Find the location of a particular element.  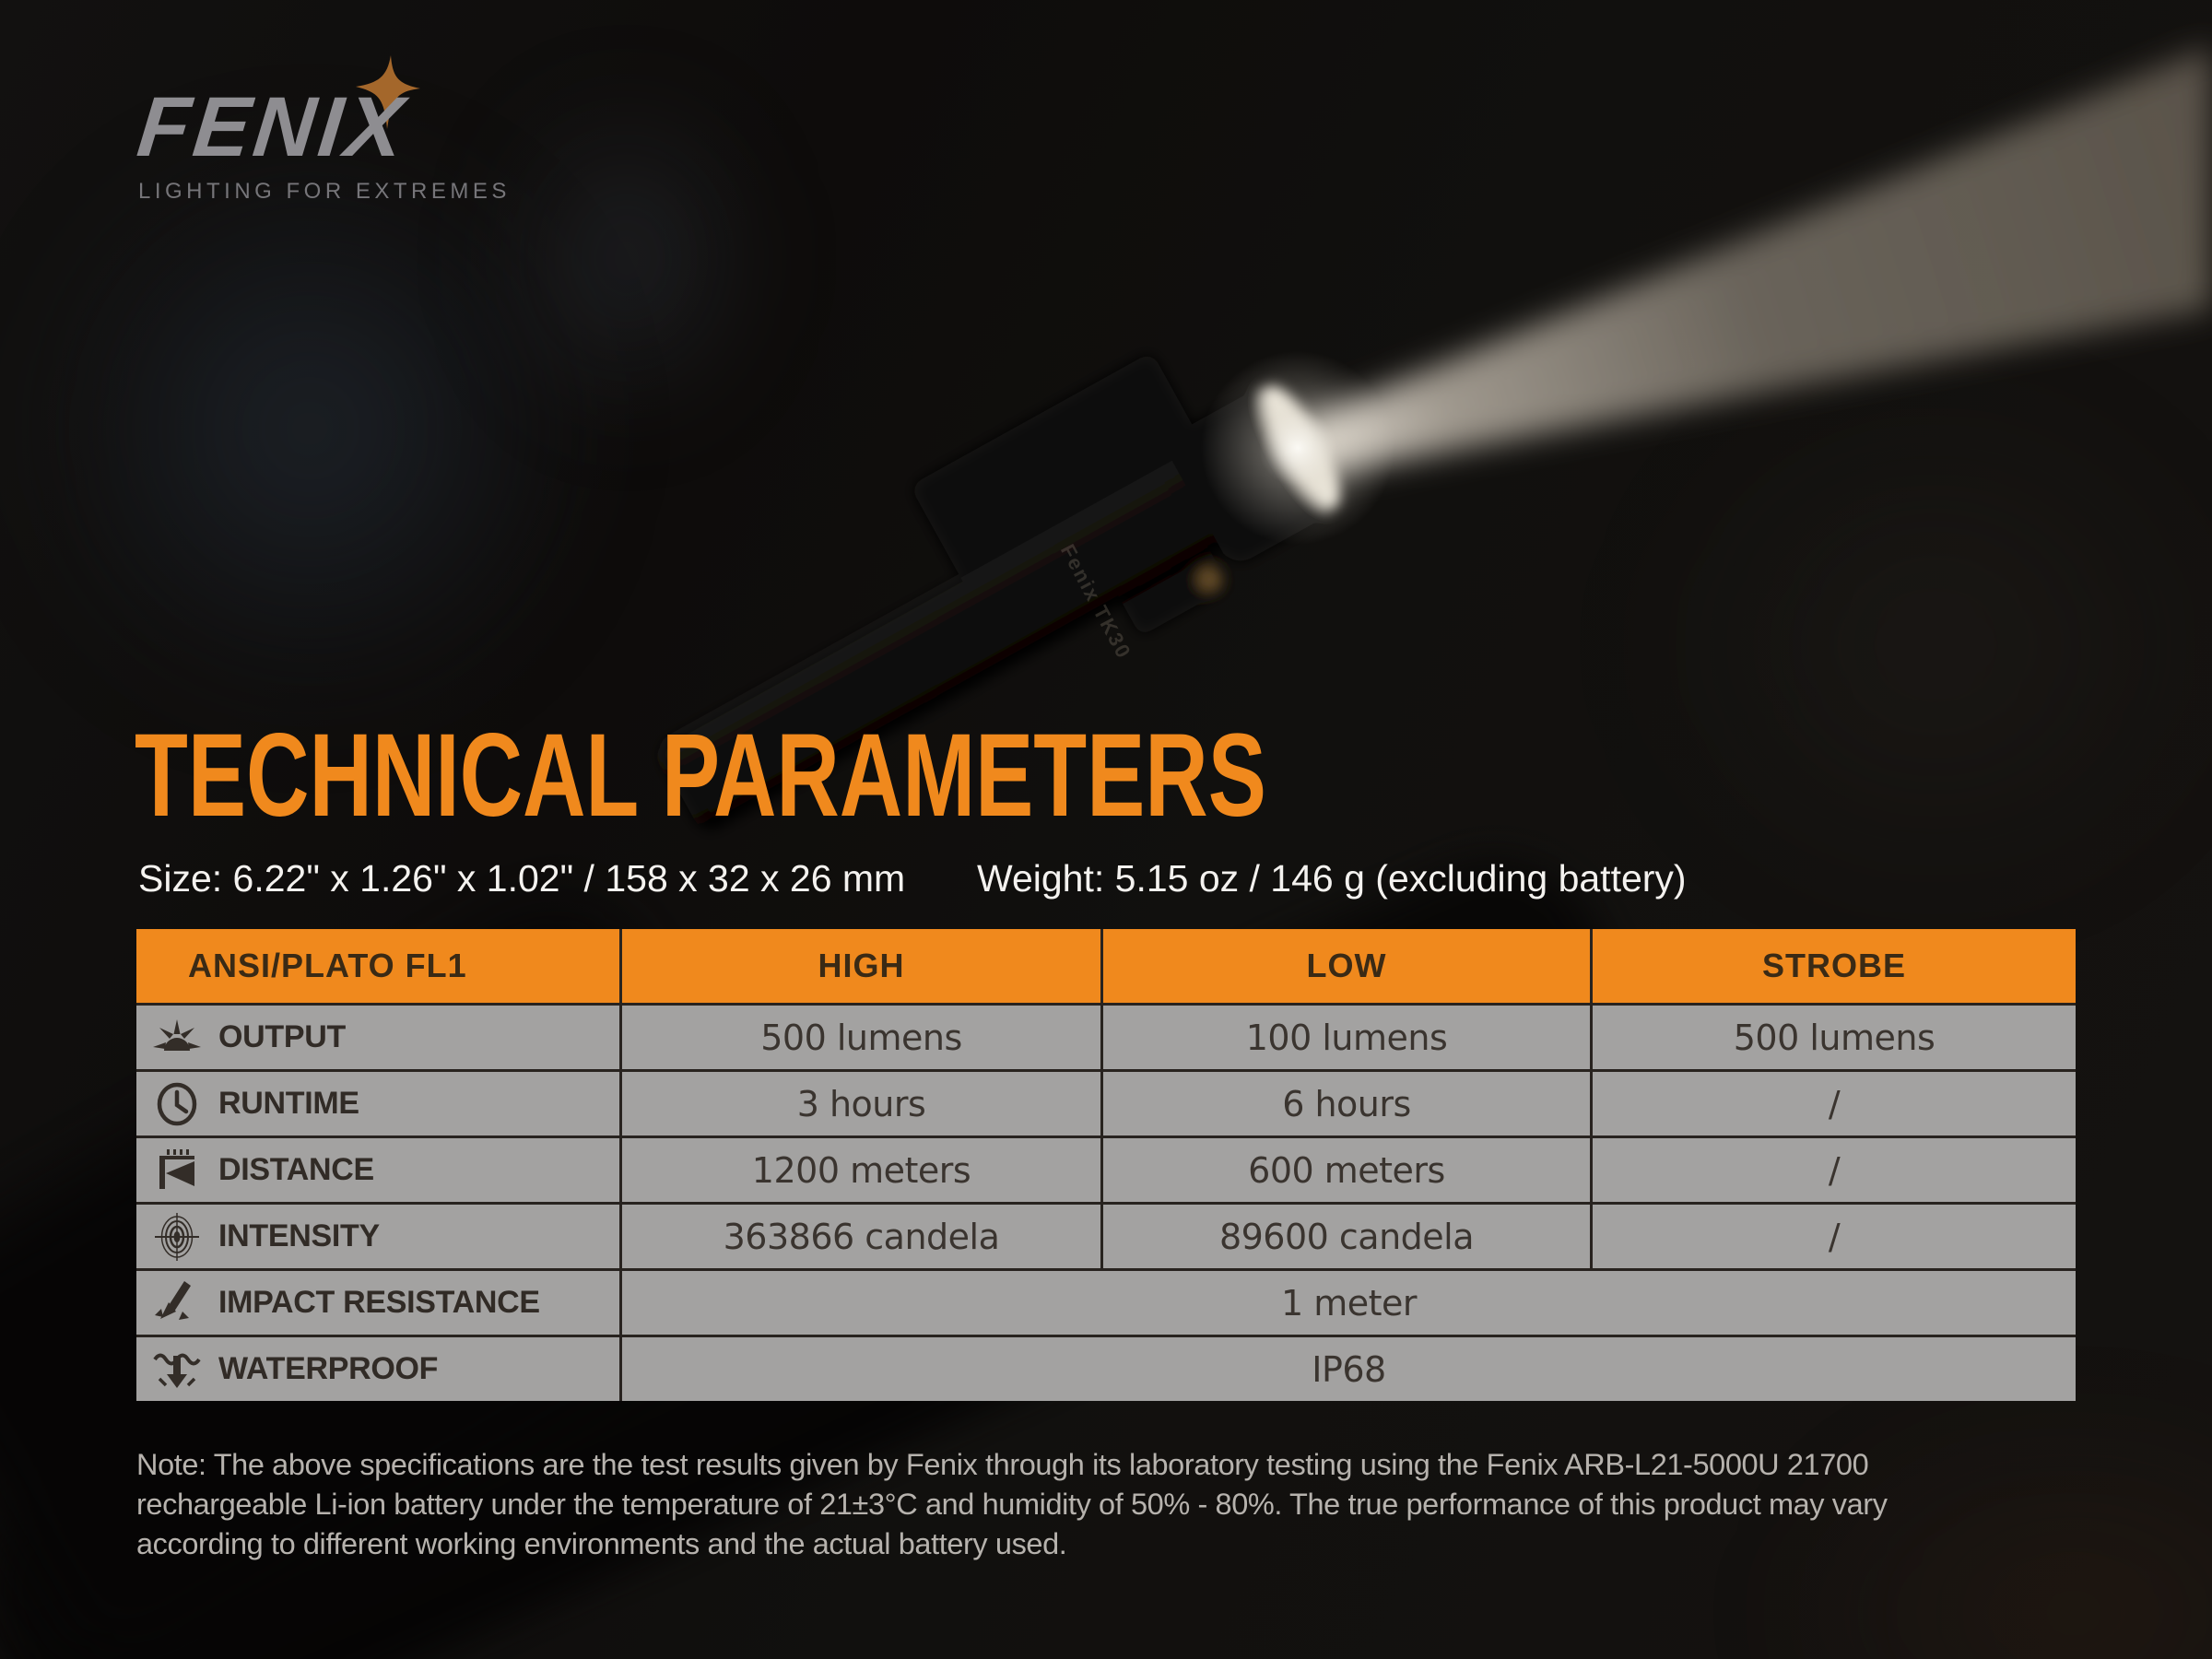

table-row-waterproof: WATERPROOF is located at coordinates (377, 1369).